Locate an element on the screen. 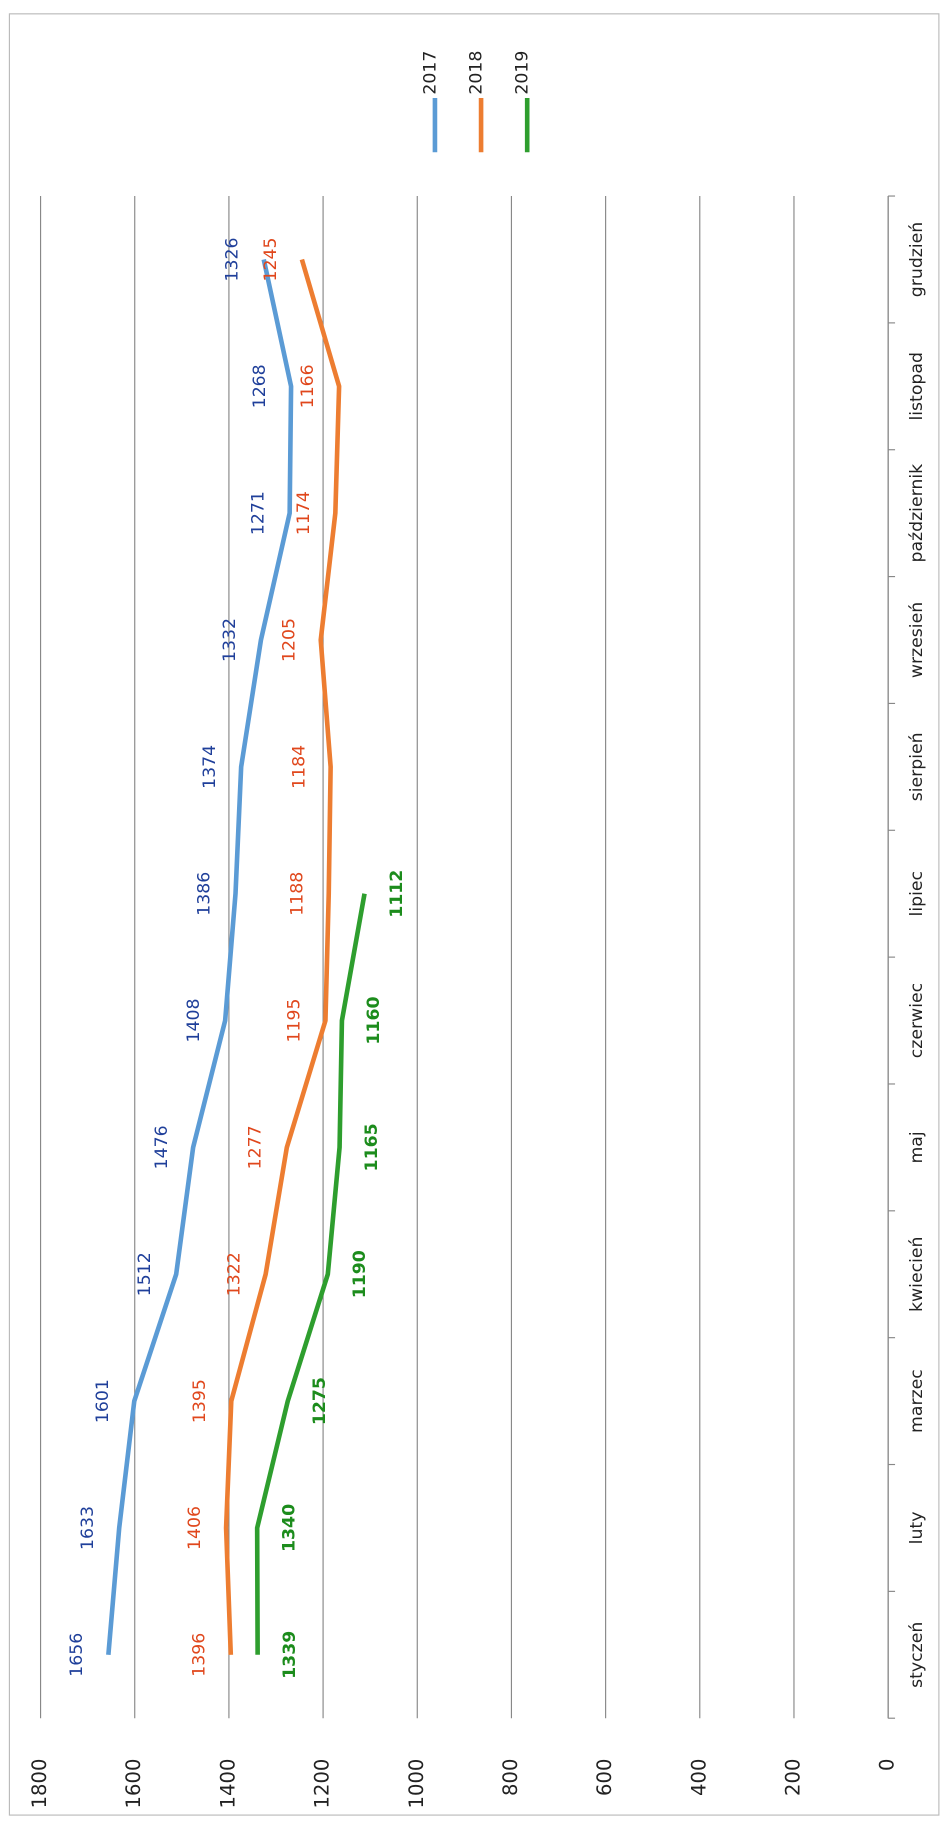 The image size is (946, 1822). y-tick-label: 1400 is located at coordinates (227, 1784).